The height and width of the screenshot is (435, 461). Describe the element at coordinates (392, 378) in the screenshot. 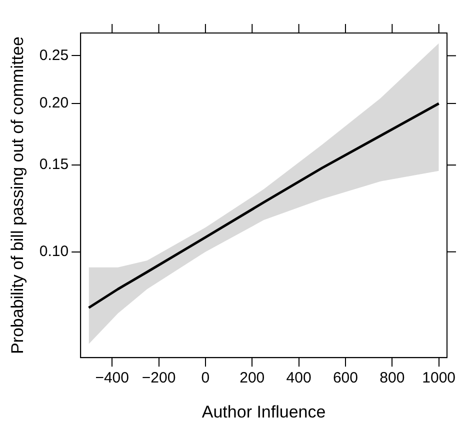

I see `x-tick-label: 800` at that location.